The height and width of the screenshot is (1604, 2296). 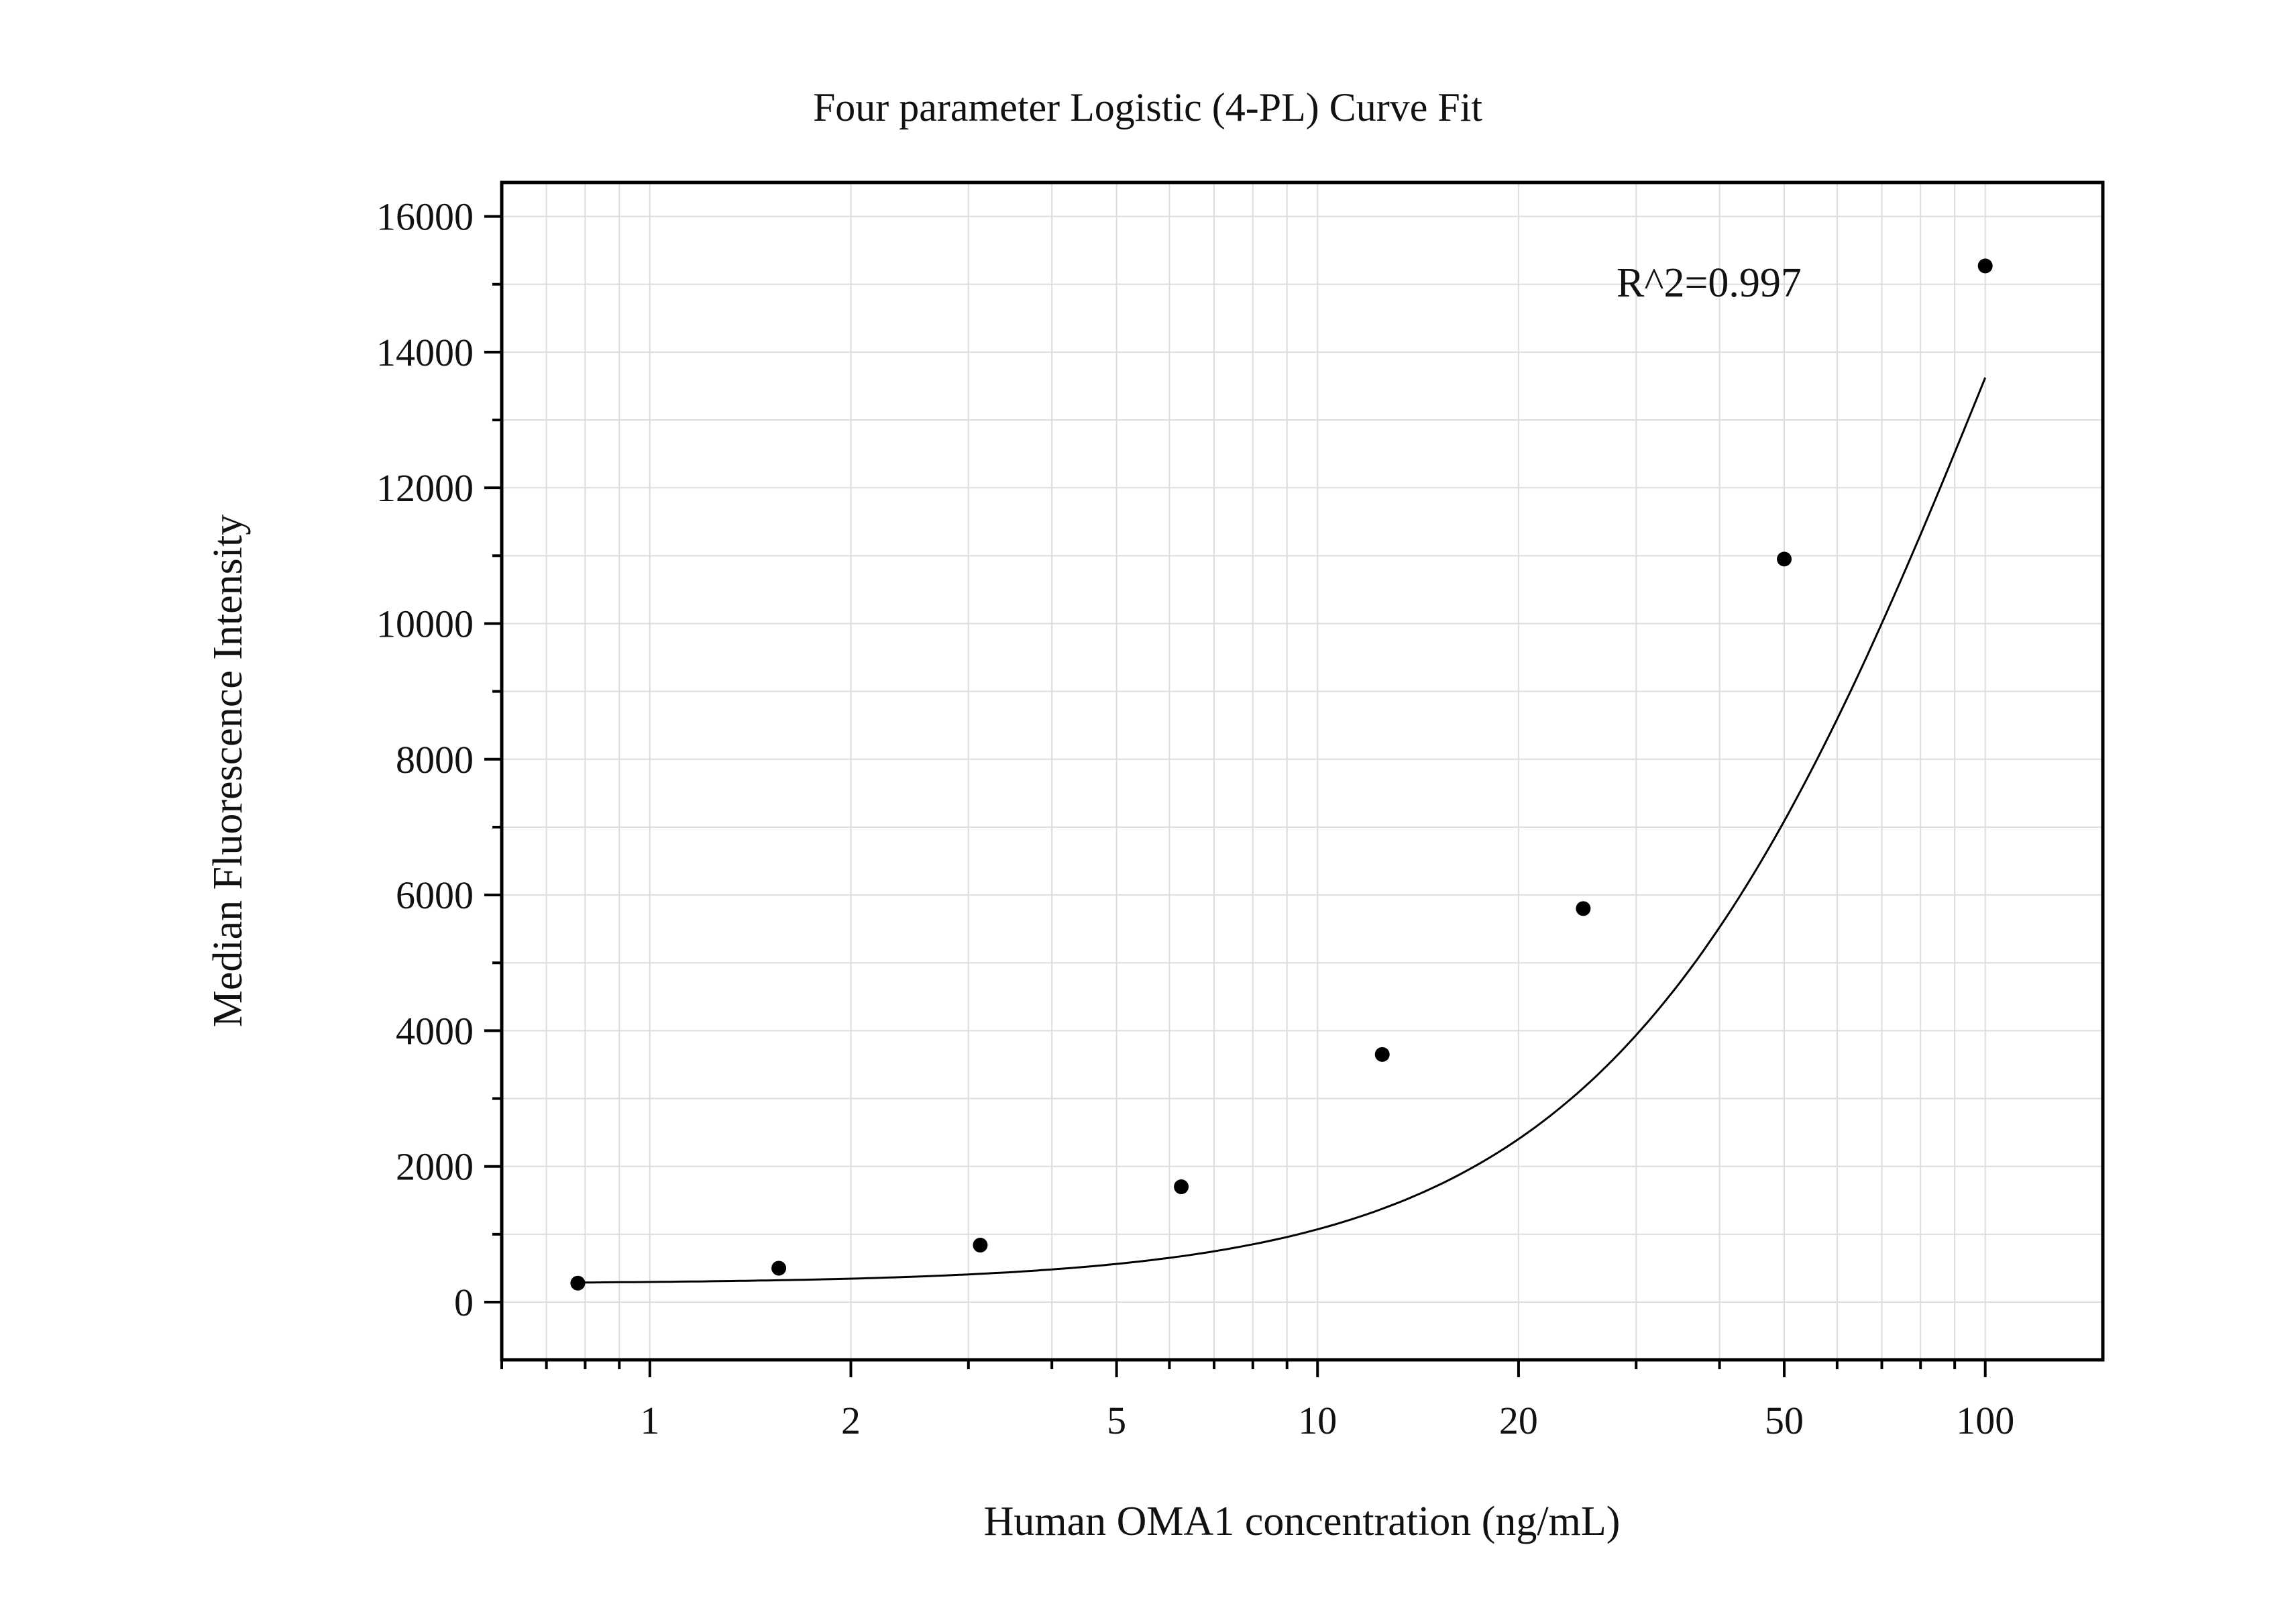 What do you see at coordinates (1784, 1420) in the screenshot?
I see `x-tick-label: 50` at bounding box center [1784, 1420].